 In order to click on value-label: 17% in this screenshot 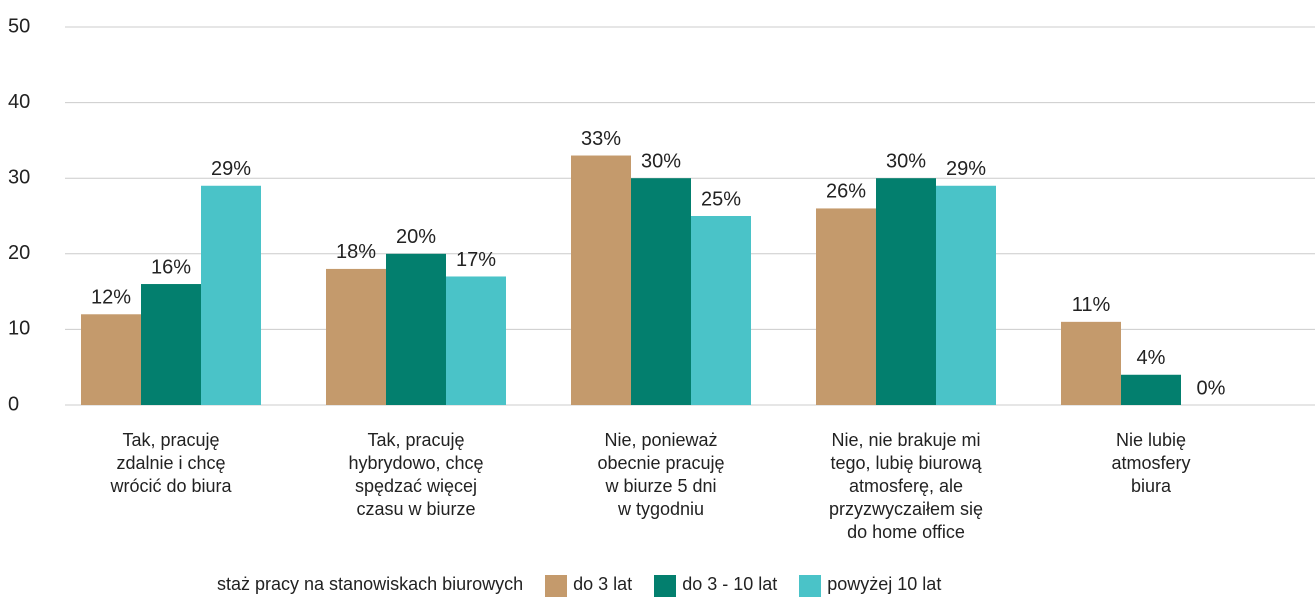, I will do `click(476, 260)`.